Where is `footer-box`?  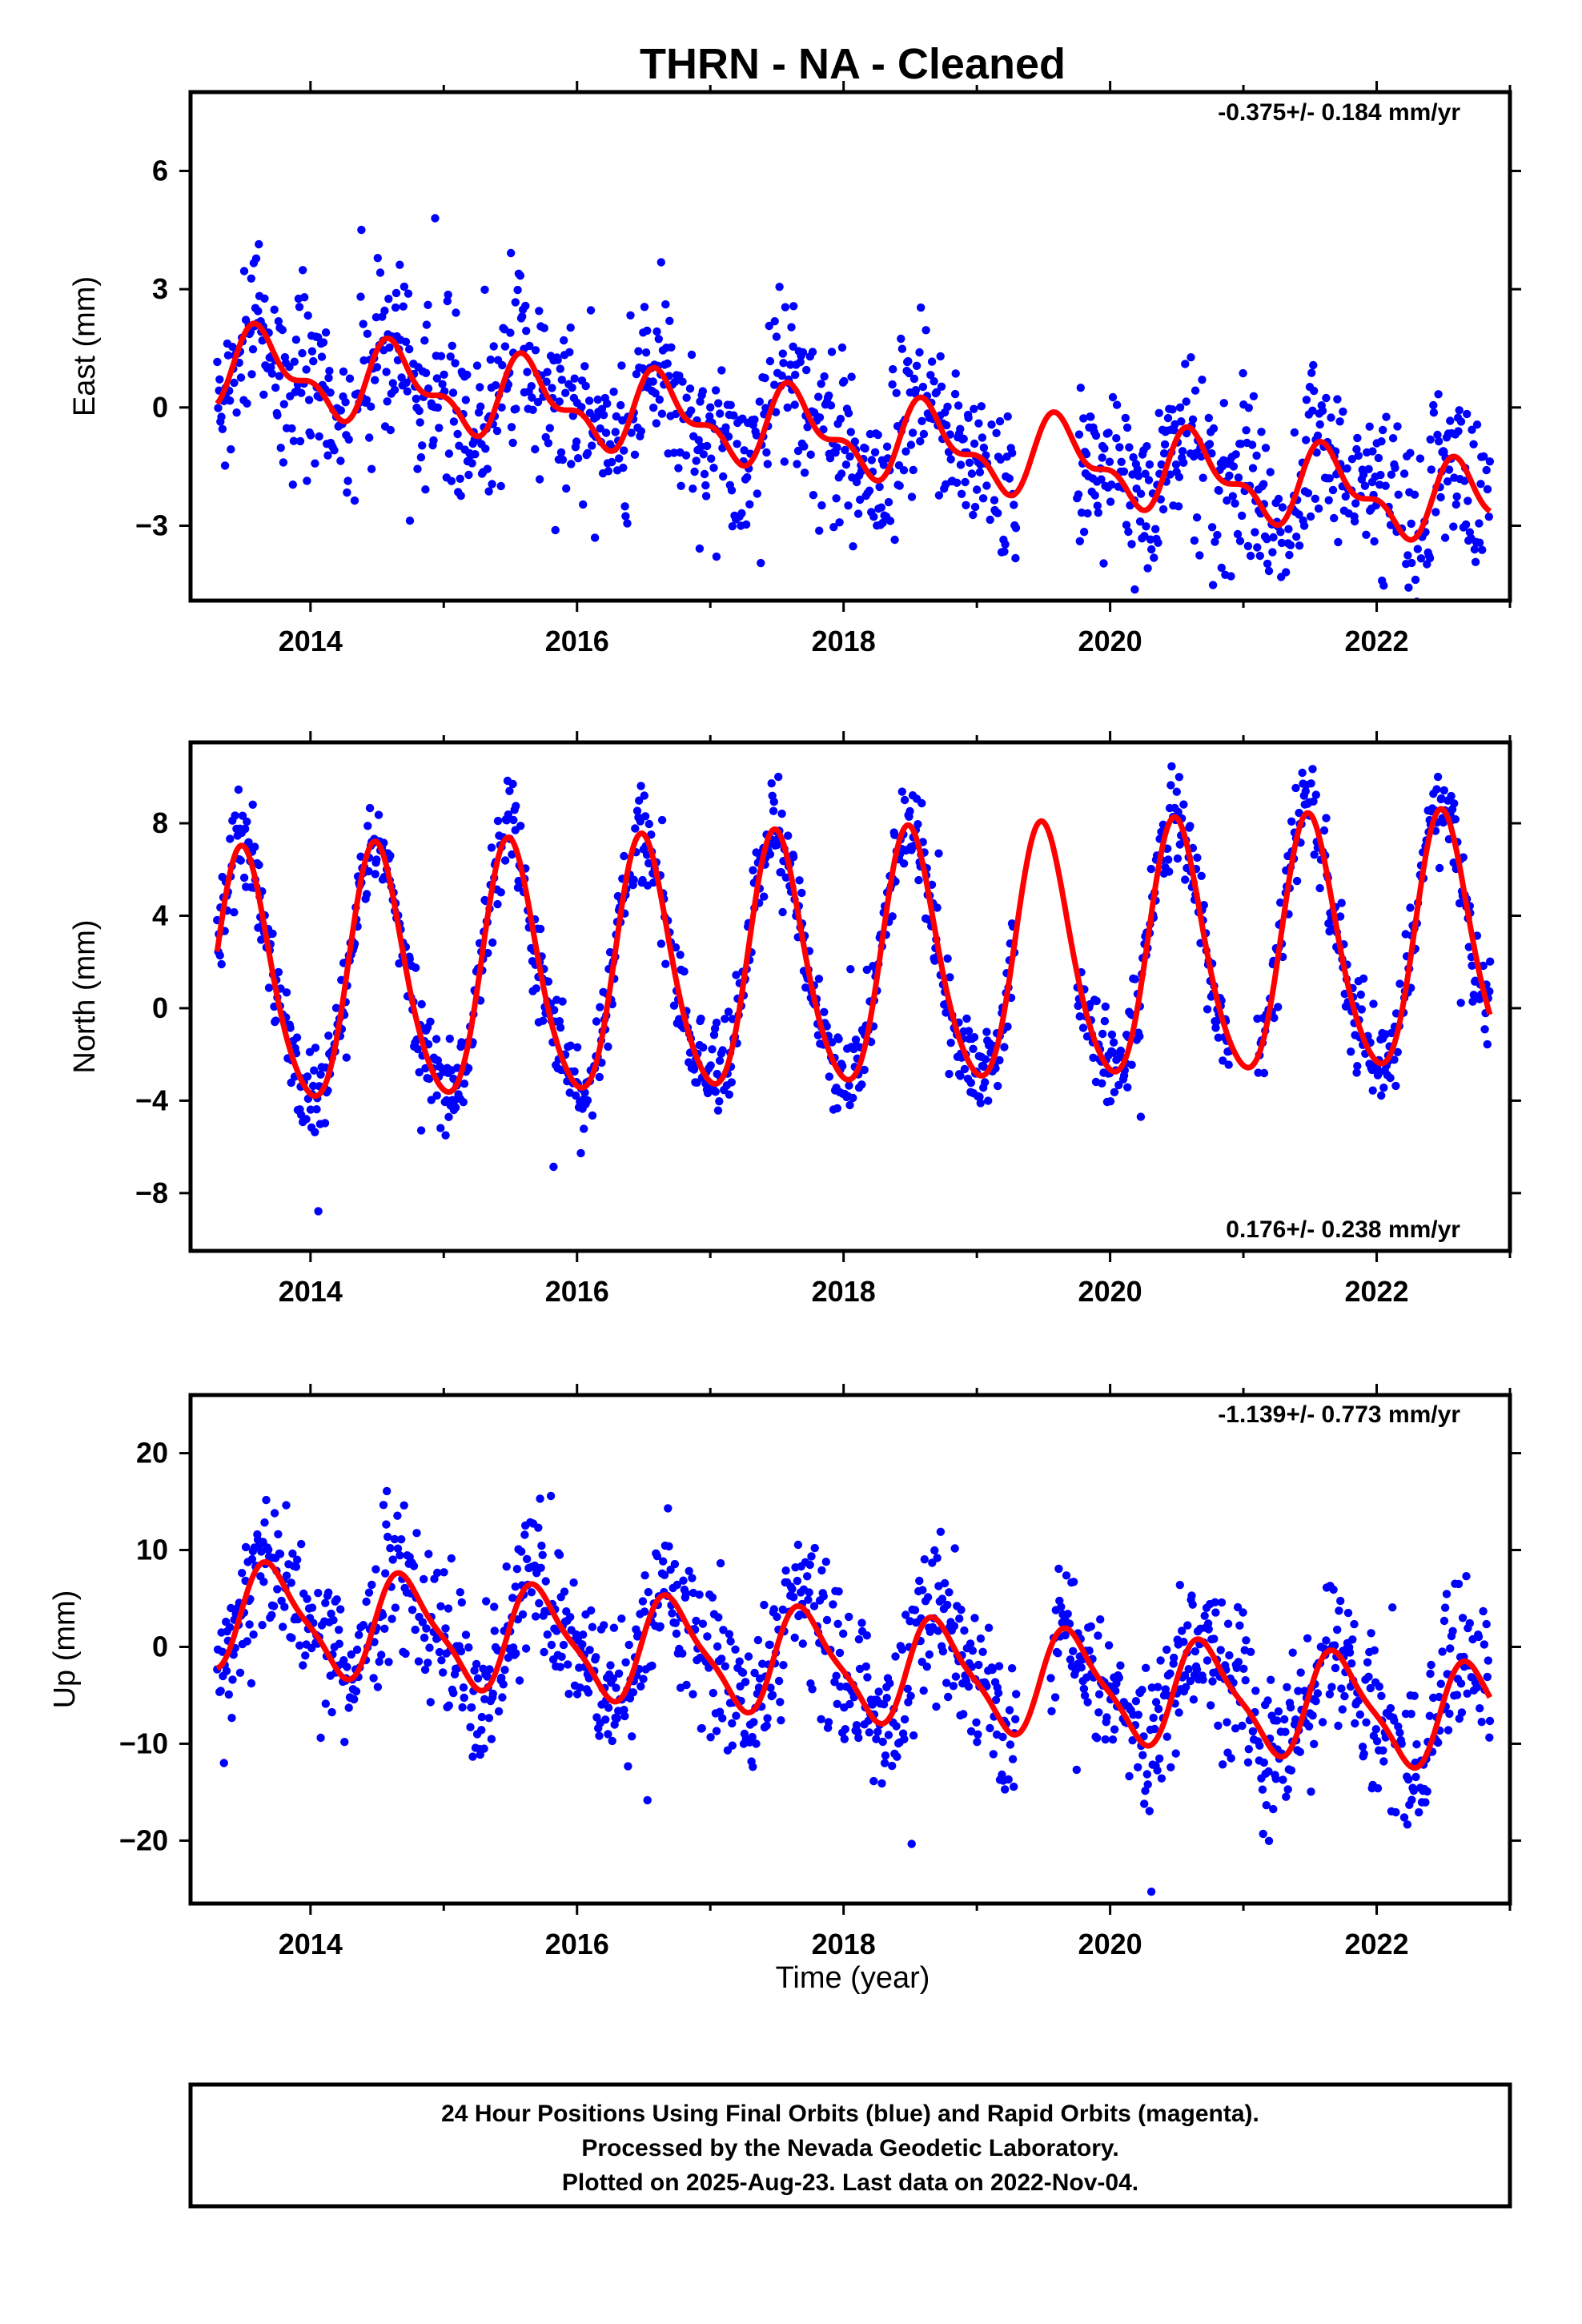
footer-box is located at coordinates (850, 2145).